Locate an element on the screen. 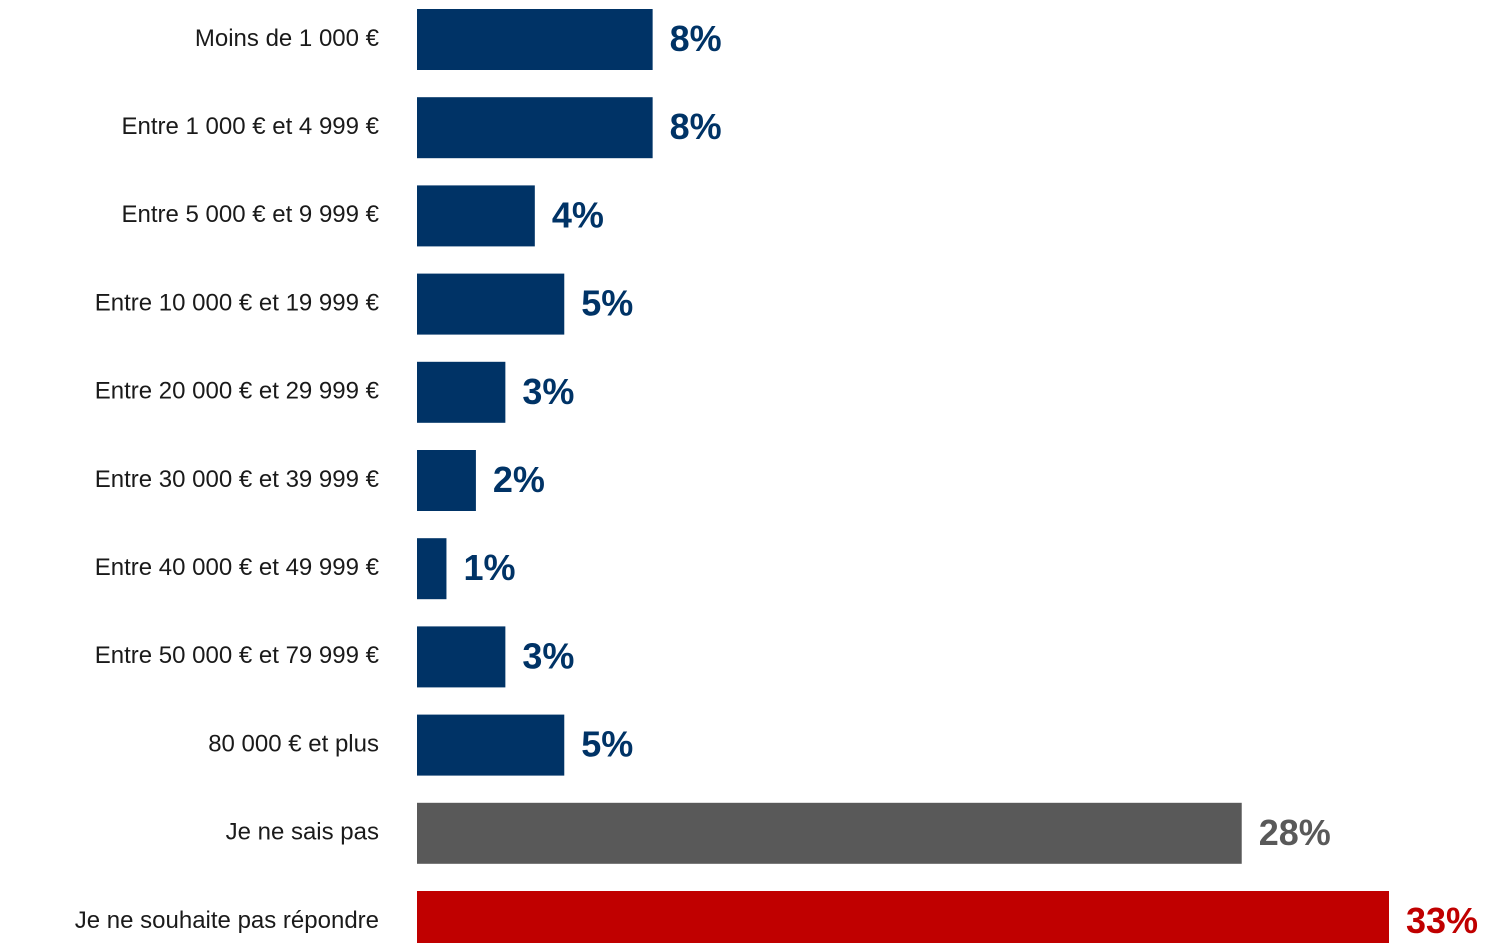  category-label: Entre 10 000 € et 19 999 € is located at coordinates (237, 302).